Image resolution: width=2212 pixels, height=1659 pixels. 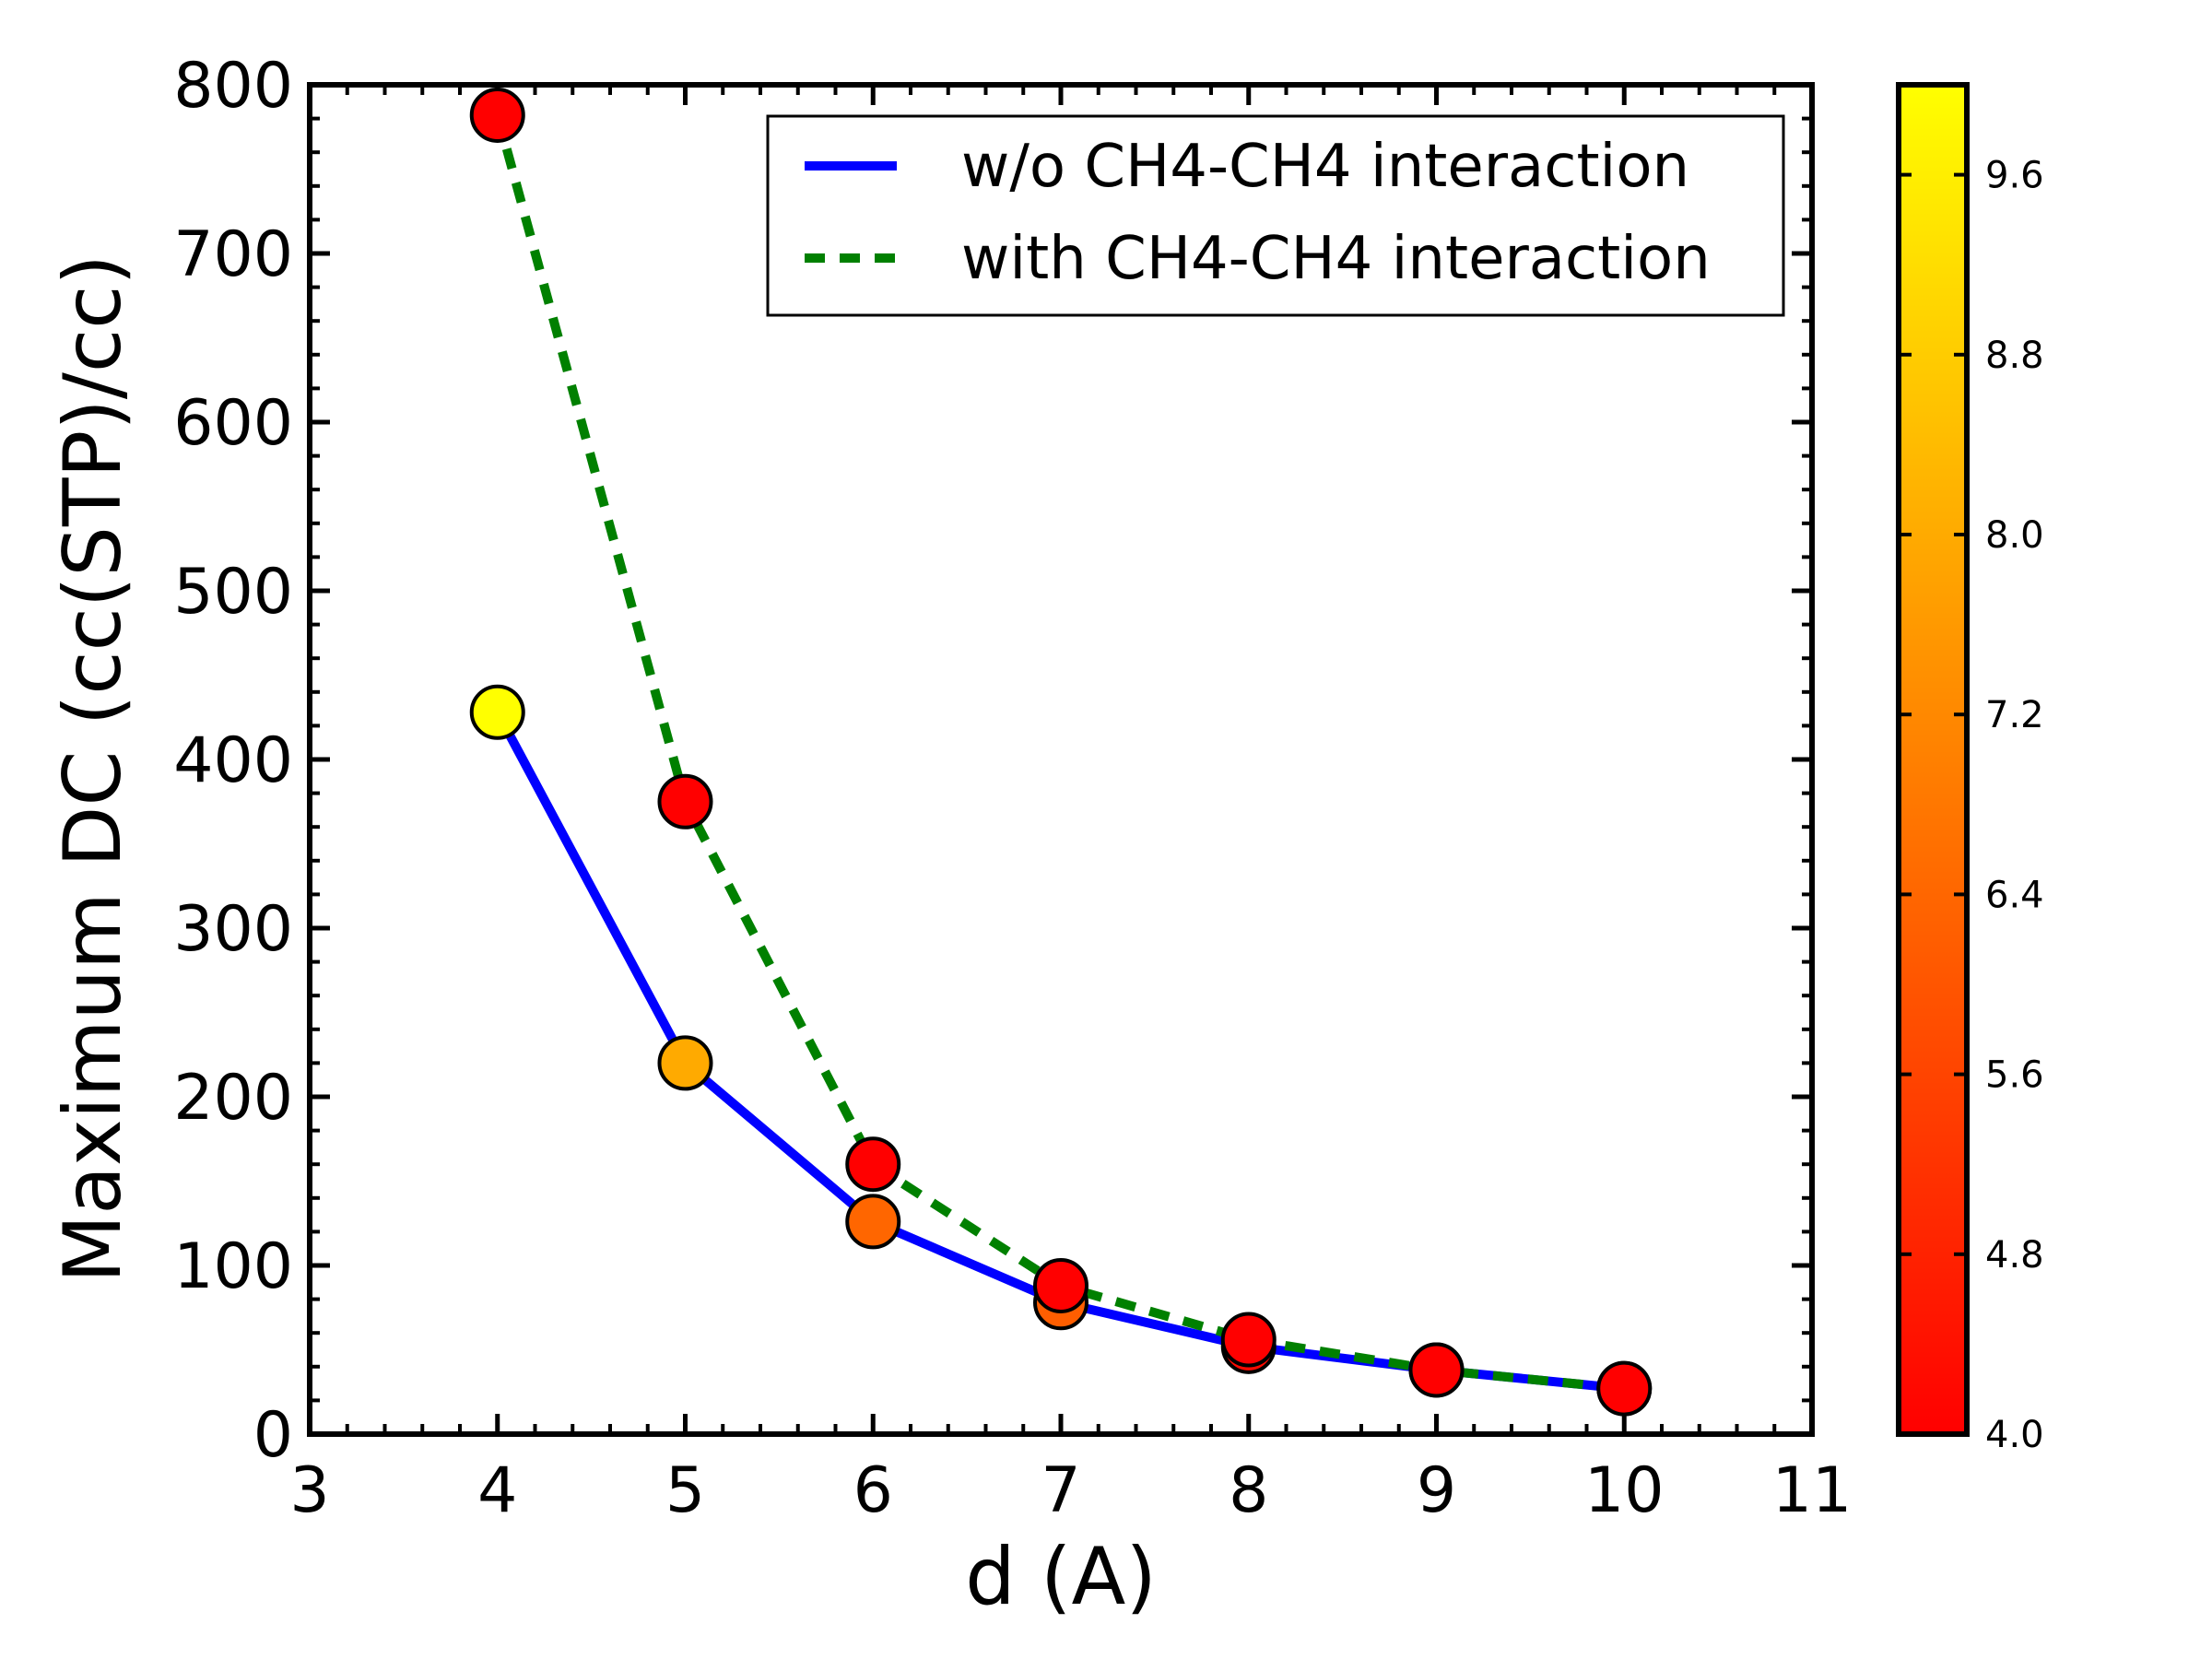 I want to click on x-tick-label: 10, so click(x=1624, y=1490).